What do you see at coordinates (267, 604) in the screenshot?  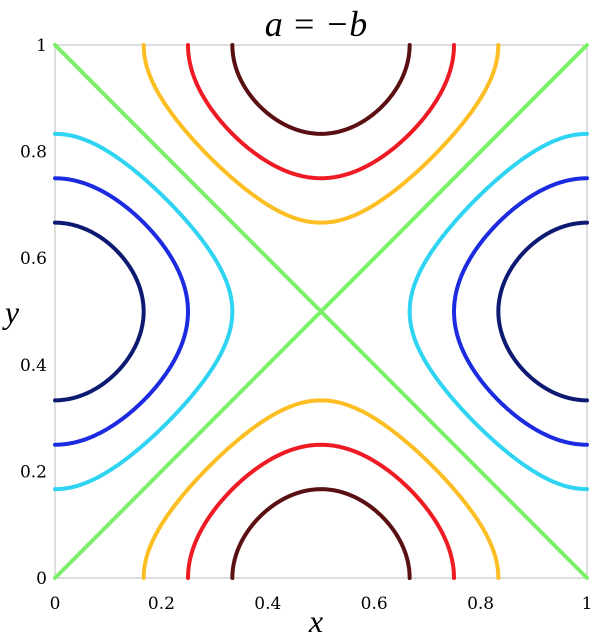 I see `x-tick-label: 0.4` at bounding box center [267, 604].